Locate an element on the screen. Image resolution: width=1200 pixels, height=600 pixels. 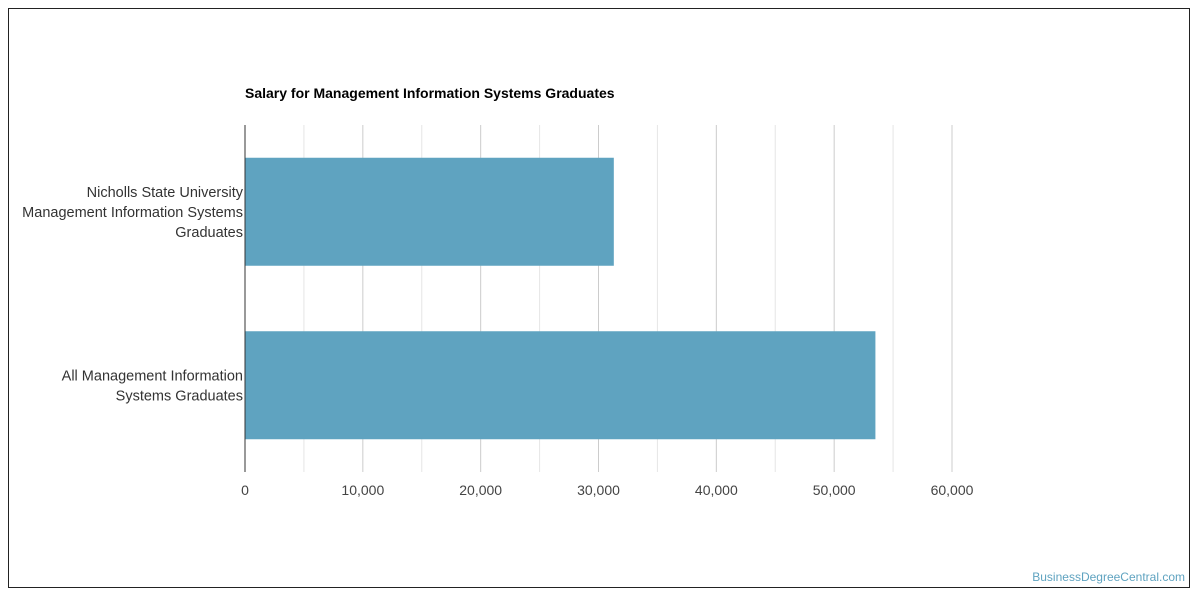
watermark-link: BusinessDegreeCentral.com is located at coordinates (1108, 577).